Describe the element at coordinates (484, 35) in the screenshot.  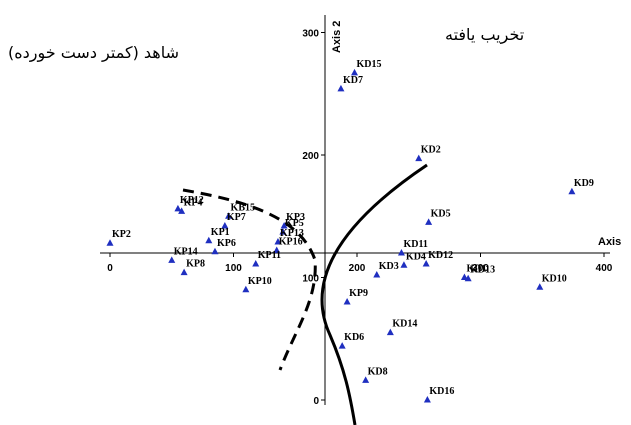
I see `right-region-label: تخریب یافته` at that location.